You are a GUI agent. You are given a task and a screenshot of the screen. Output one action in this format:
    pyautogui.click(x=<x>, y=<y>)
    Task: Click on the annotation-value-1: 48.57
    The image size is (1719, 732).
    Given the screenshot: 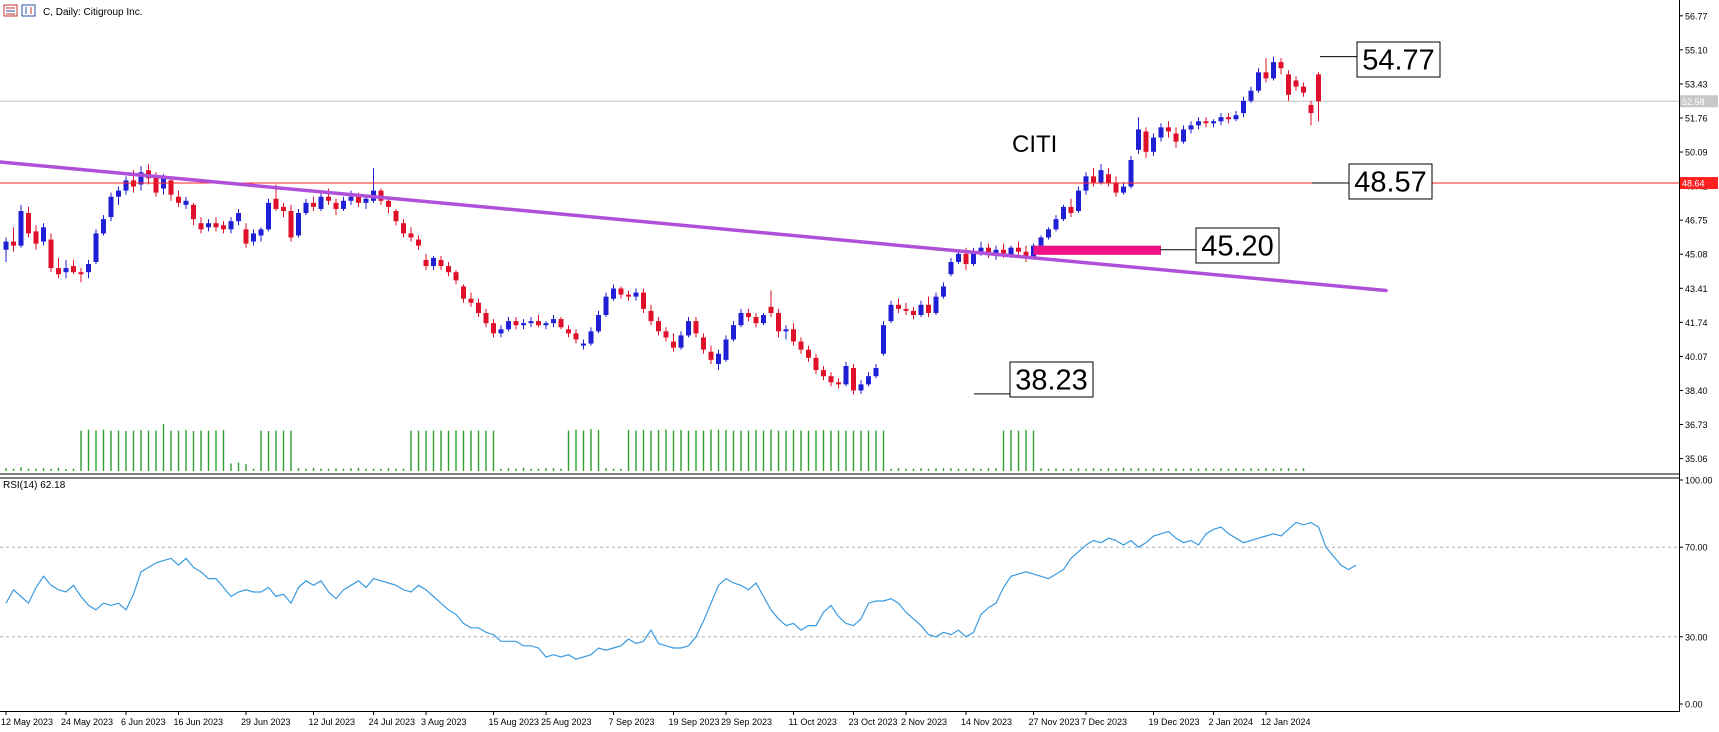 What is the action you would take?
    pyautogui.click(x=1390, y=183)
    